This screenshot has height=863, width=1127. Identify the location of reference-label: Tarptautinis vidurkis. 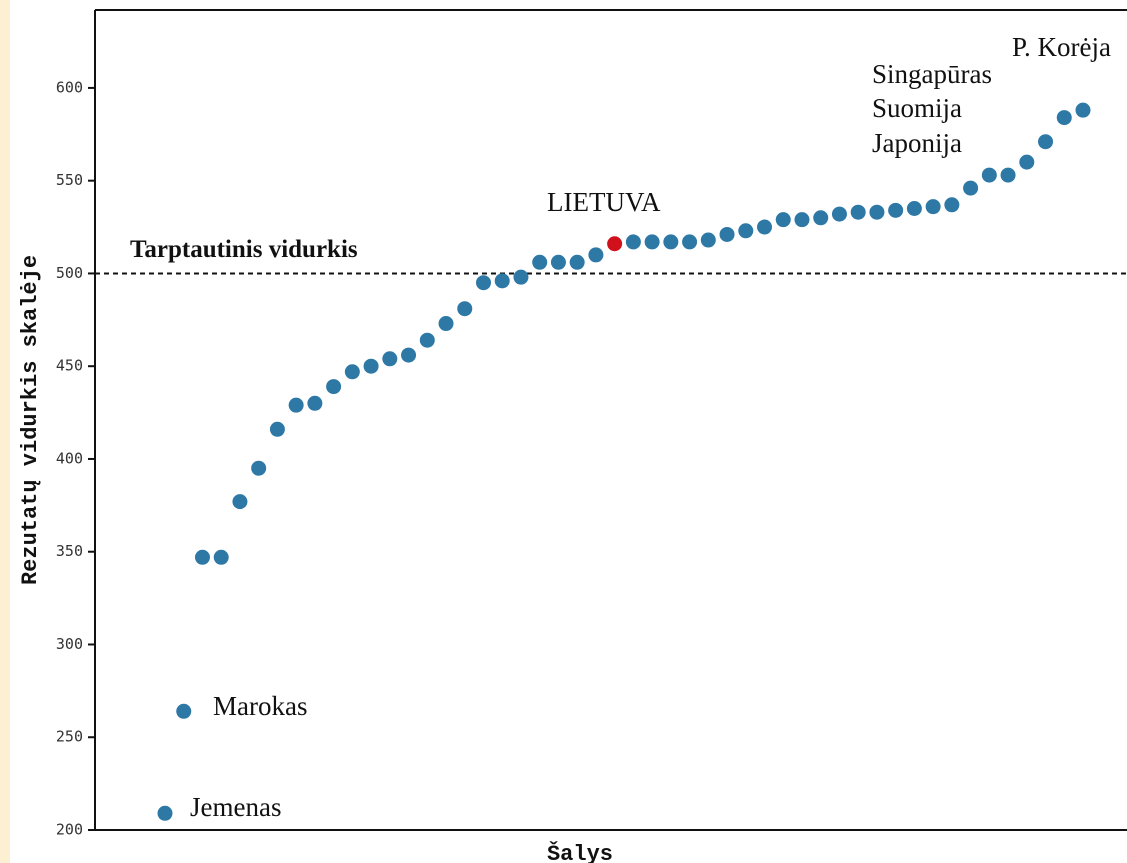
(244, 249).